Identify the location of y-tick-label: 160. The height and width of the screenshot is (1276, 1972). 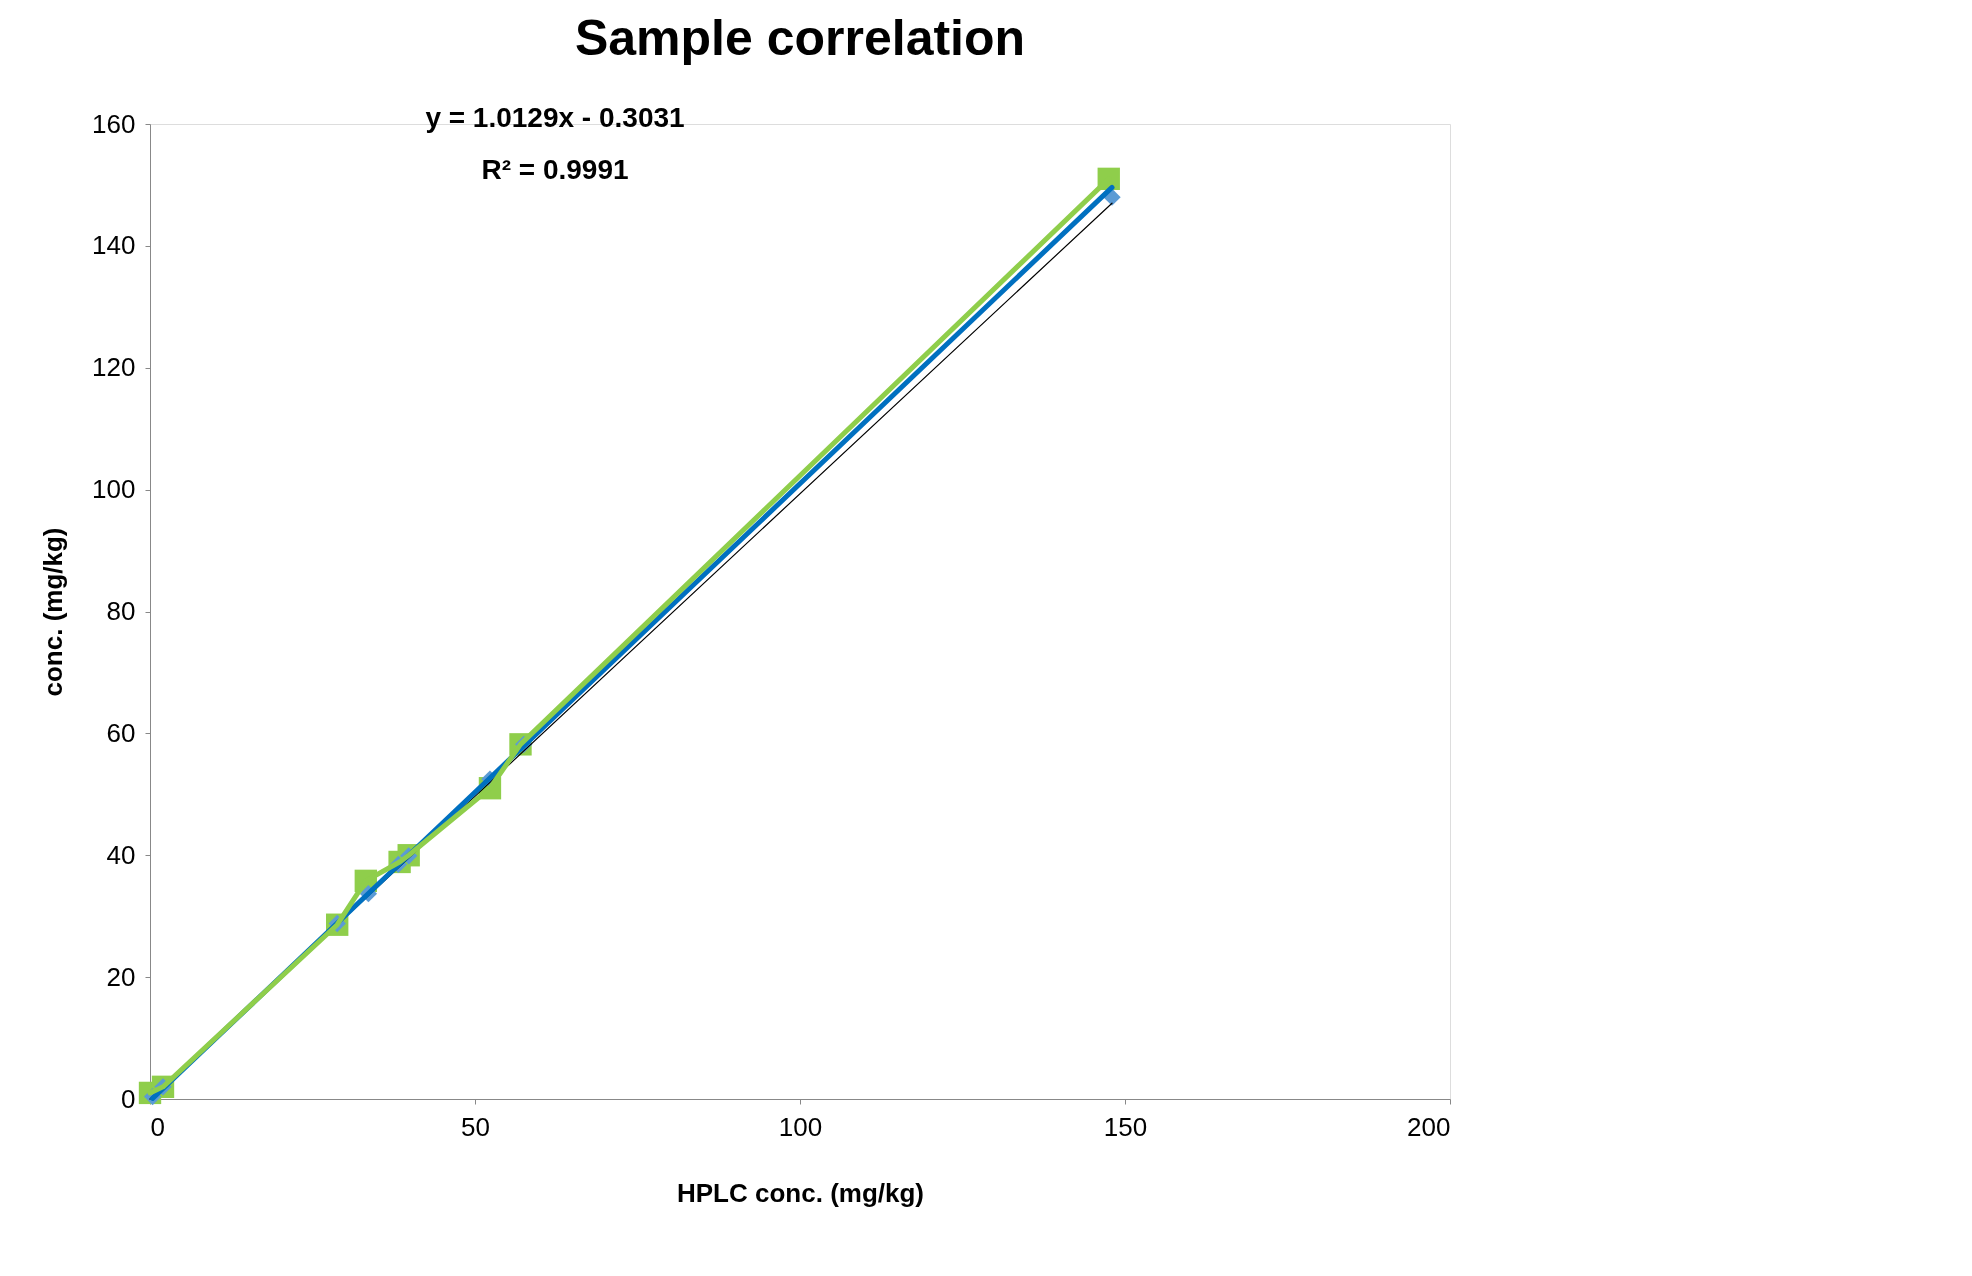
(114, 123).